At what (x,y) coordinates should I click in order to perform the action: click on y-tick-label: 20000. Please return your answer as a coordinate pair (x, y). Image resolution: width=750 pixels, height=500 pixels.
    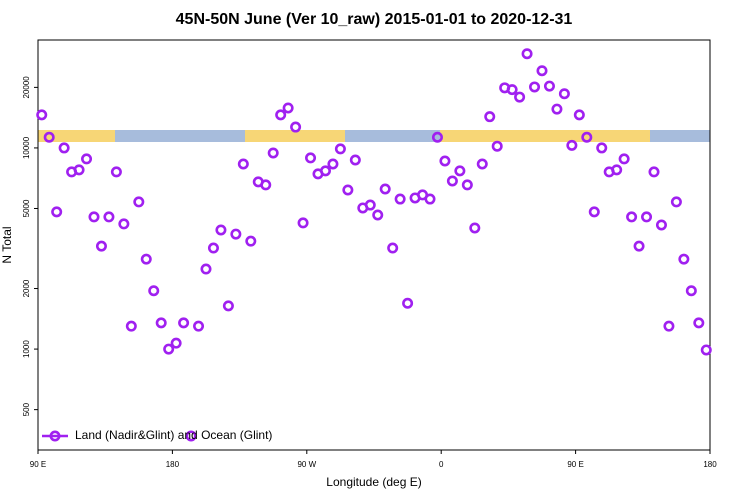
    Looking at the image, I should click on (26, 87).